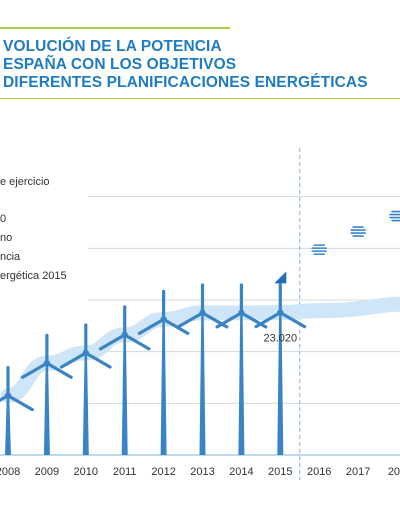 The image size is (400, 516). What do you see at coordinates (47, 472) in the screenshot?
I see `x-tick-label-2009: 2009` at bounding box center [47, 472].